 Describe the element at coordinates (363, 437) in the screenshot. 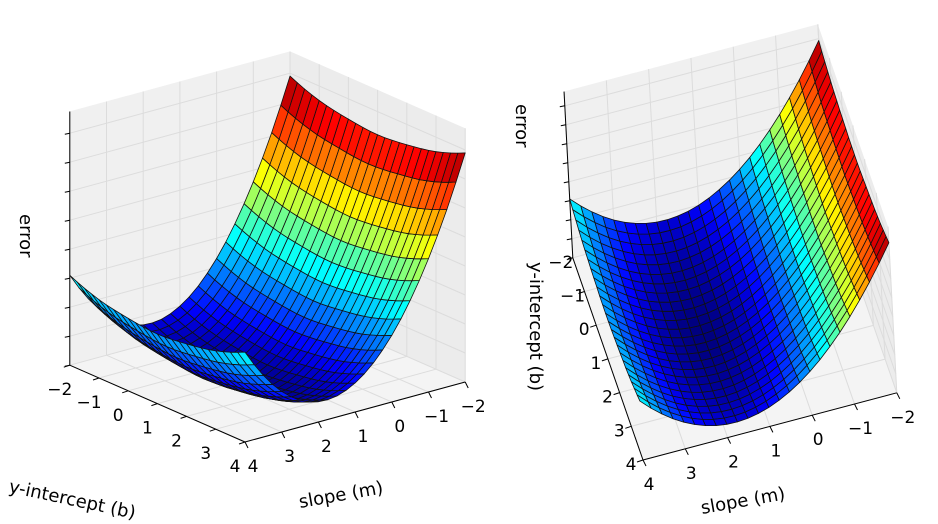

I see `slope-tick-label: 1` at that location.